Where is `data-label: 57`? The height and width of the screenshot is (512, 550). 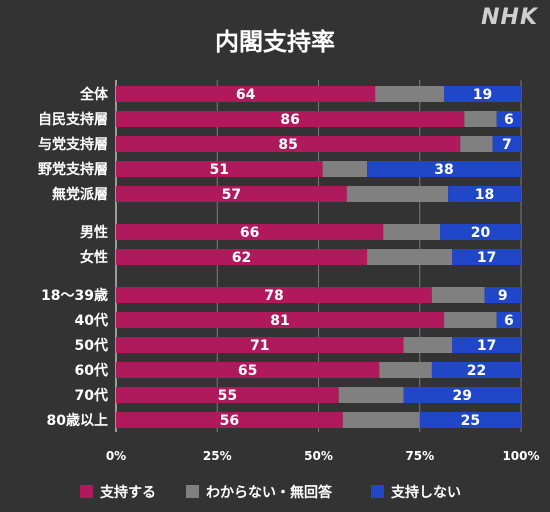
data-label: 57 is located at coordinates (231, 195).